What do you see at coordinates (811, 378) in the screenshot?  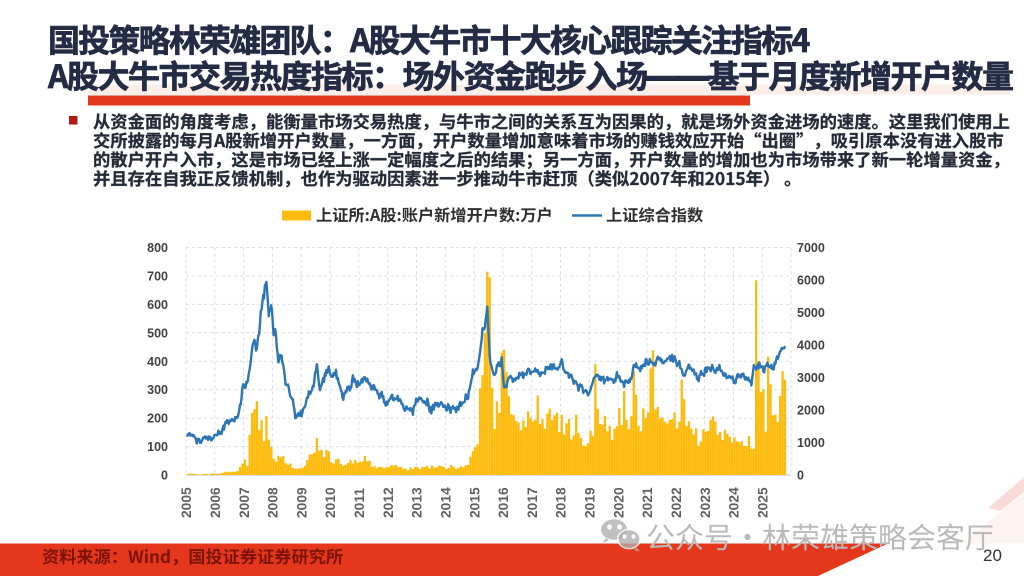 I see `svg-text: 3000` at bounding box center [811, 378].